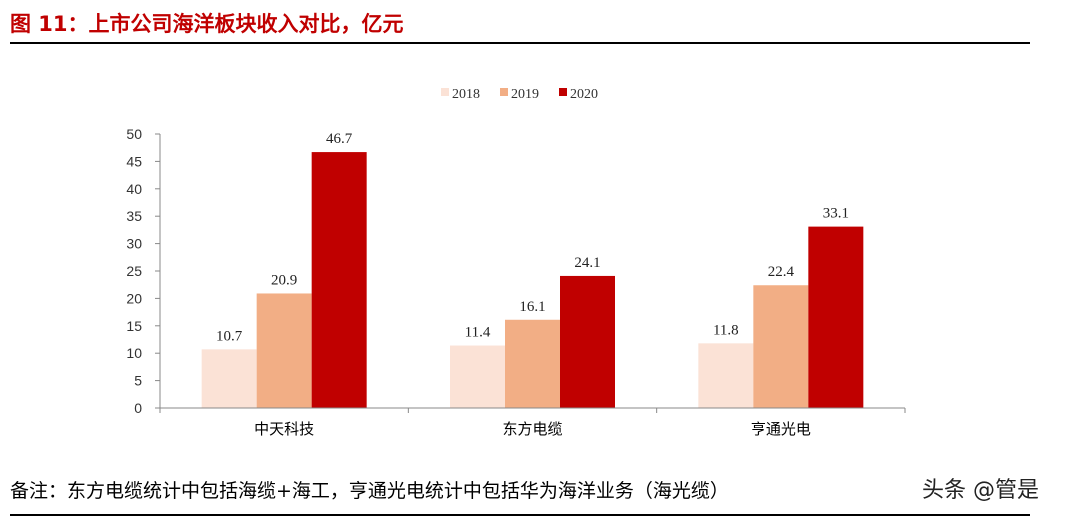 The width and height of the screenshot is (1083, 521). Describe the element at coordinates (781, 429) in the screenshot. I see `x-category-label: 亨通光电` at that location.